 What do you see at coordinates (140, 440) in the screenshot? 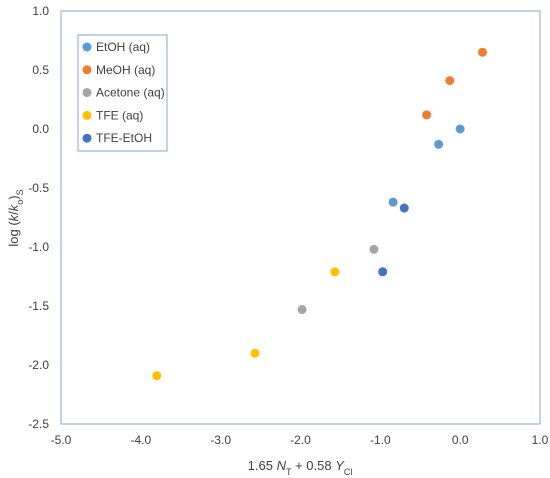
I see `x-tick-label: -4.0` at bounding box center [140, 440].